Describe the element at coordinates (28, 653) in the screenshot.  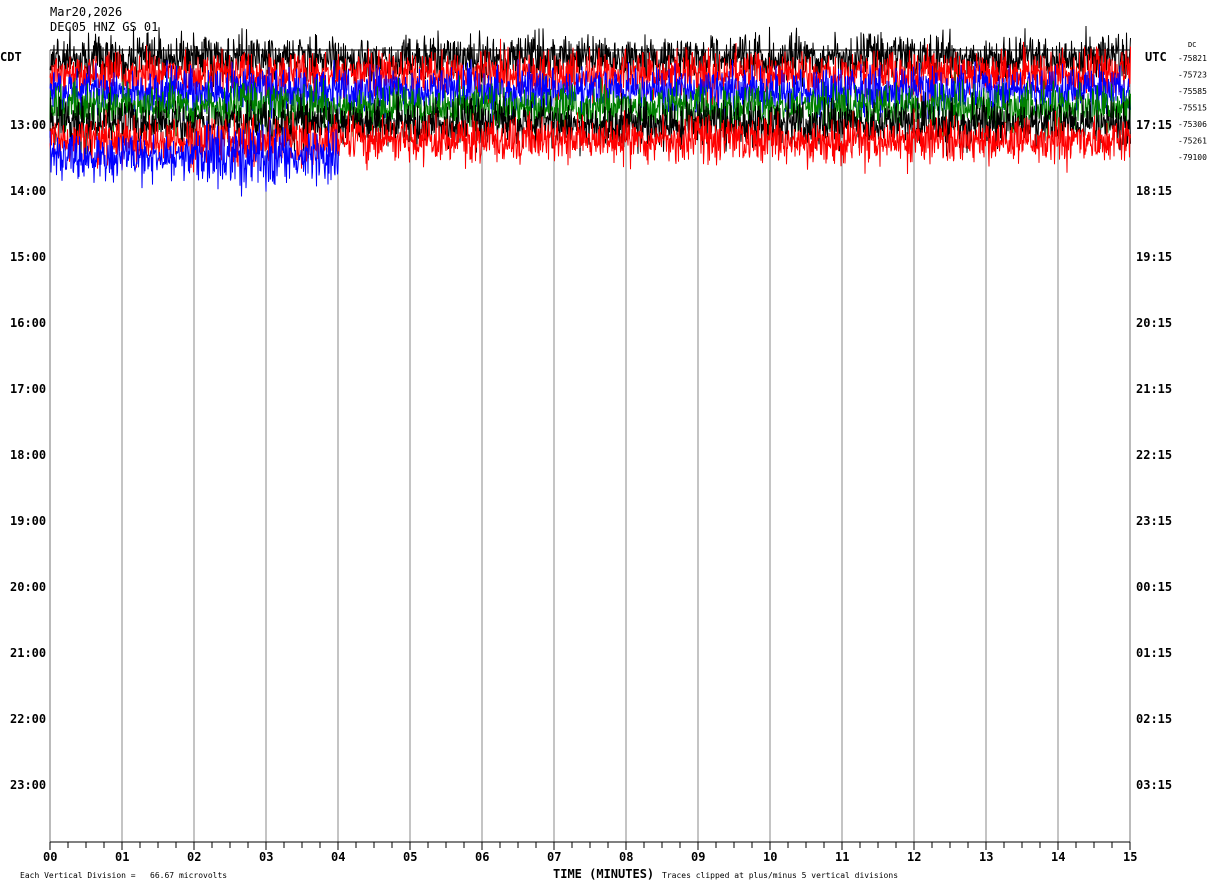
I see `left-hour-label: 21:00` at that location.